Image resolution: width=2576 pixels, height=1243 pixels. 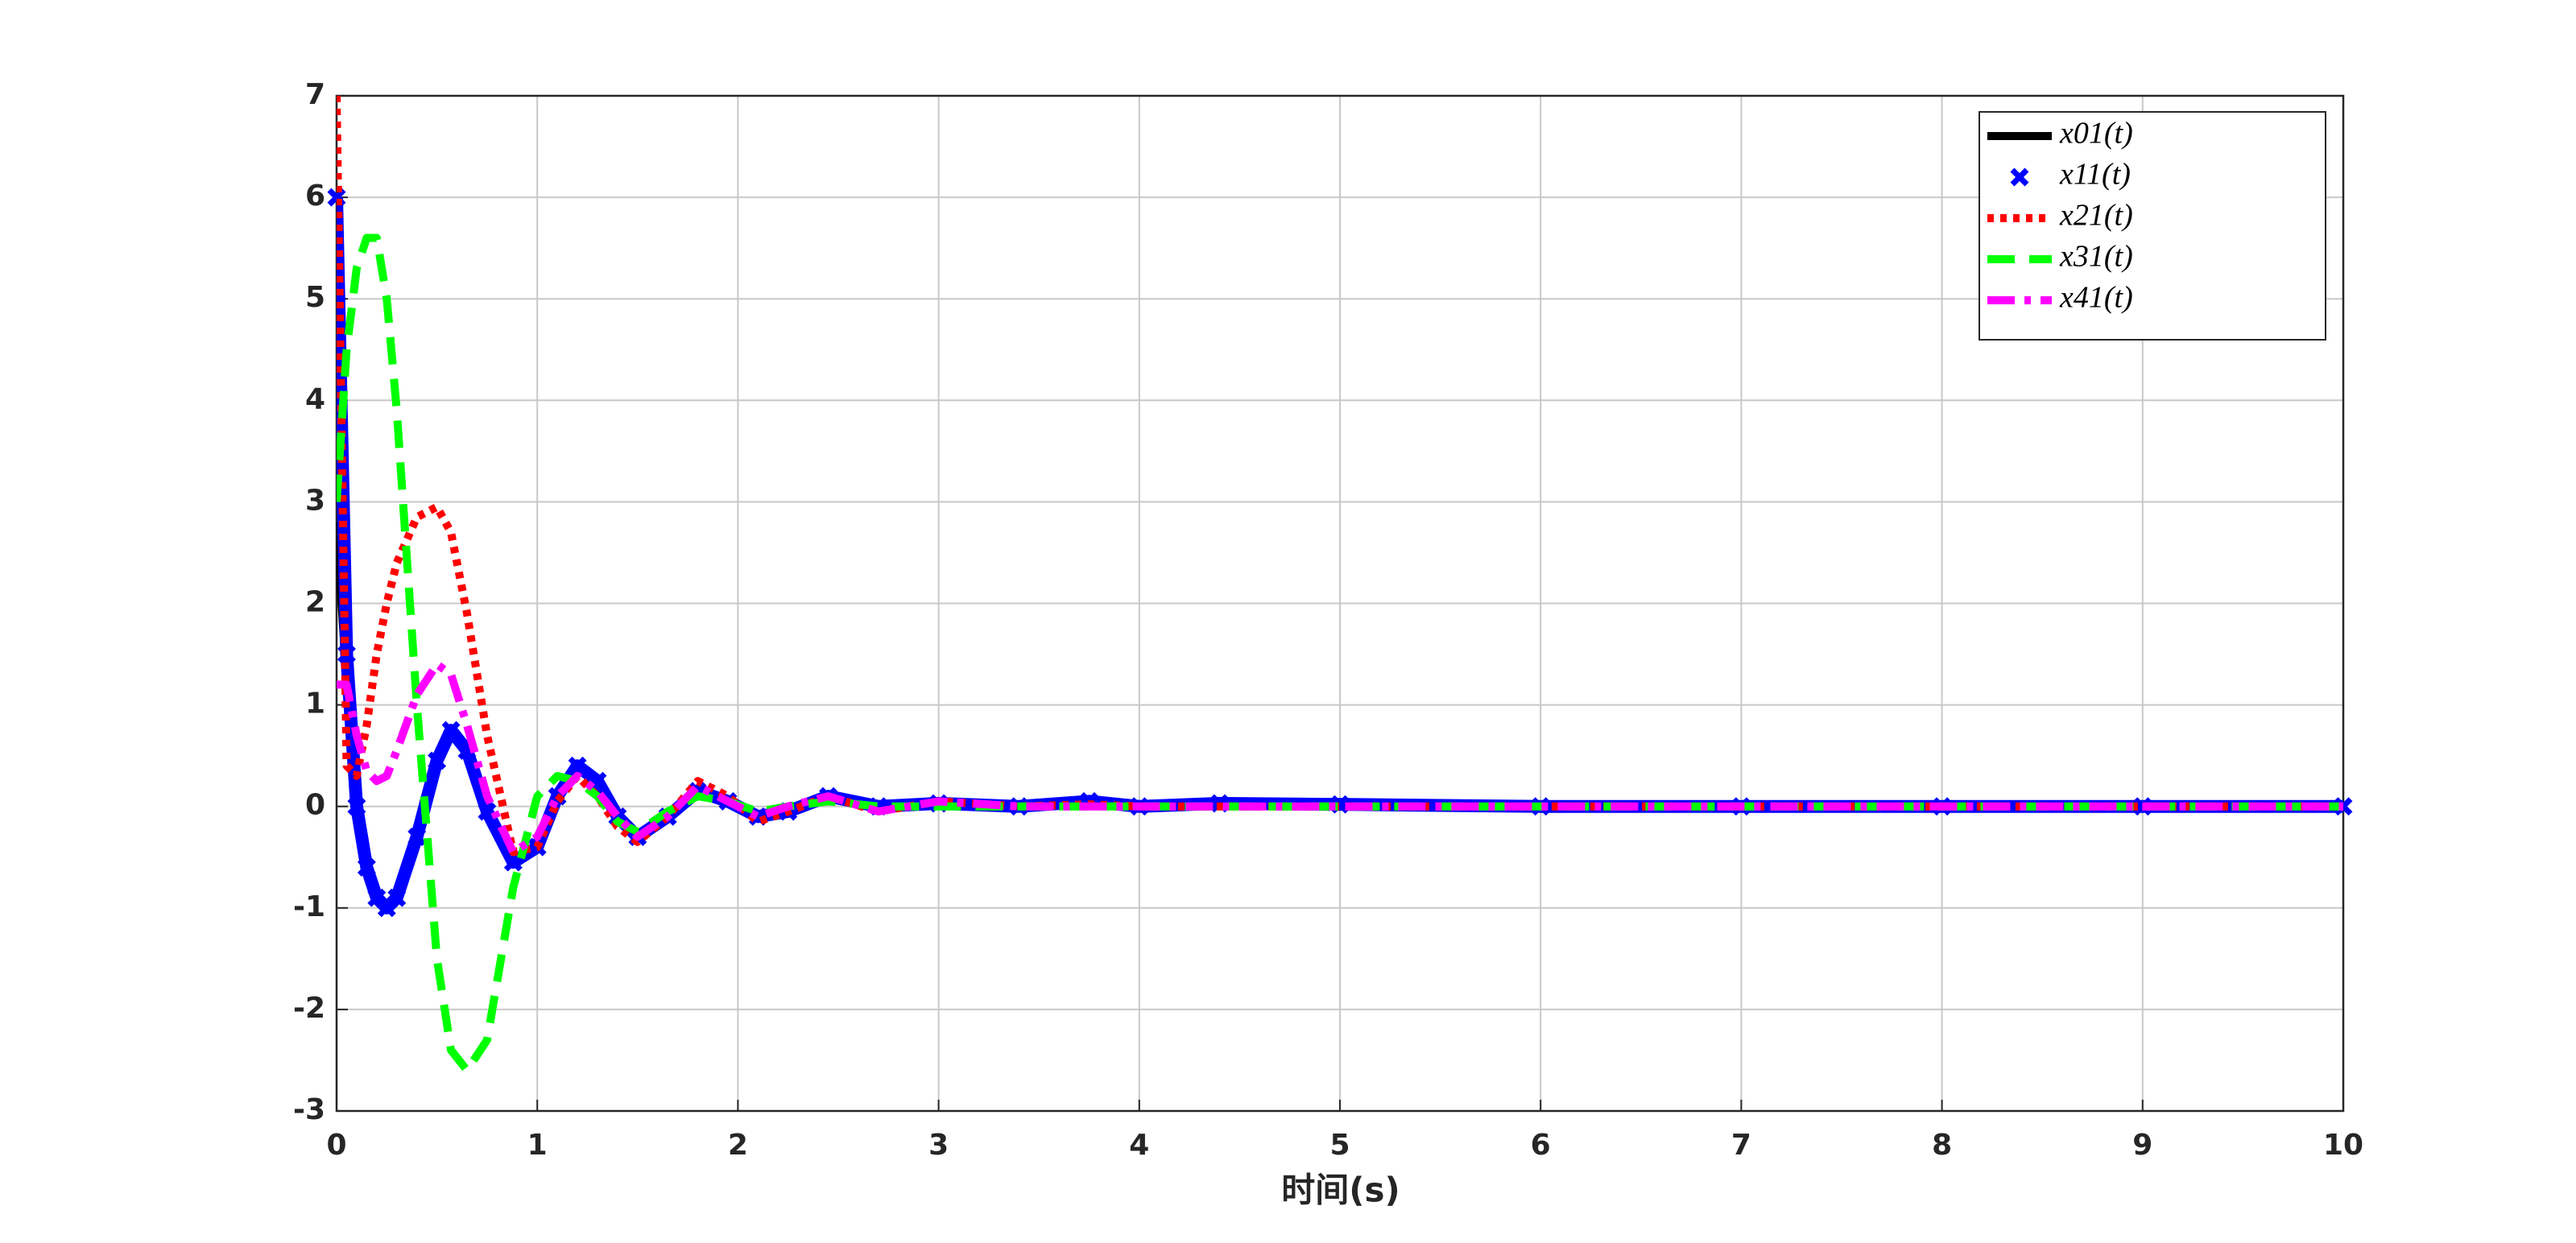 What do you see at coordinates (1541, 1145) in the screenshot?
I see `x-tick-label: 6` at bounding box center [1541, 1145].